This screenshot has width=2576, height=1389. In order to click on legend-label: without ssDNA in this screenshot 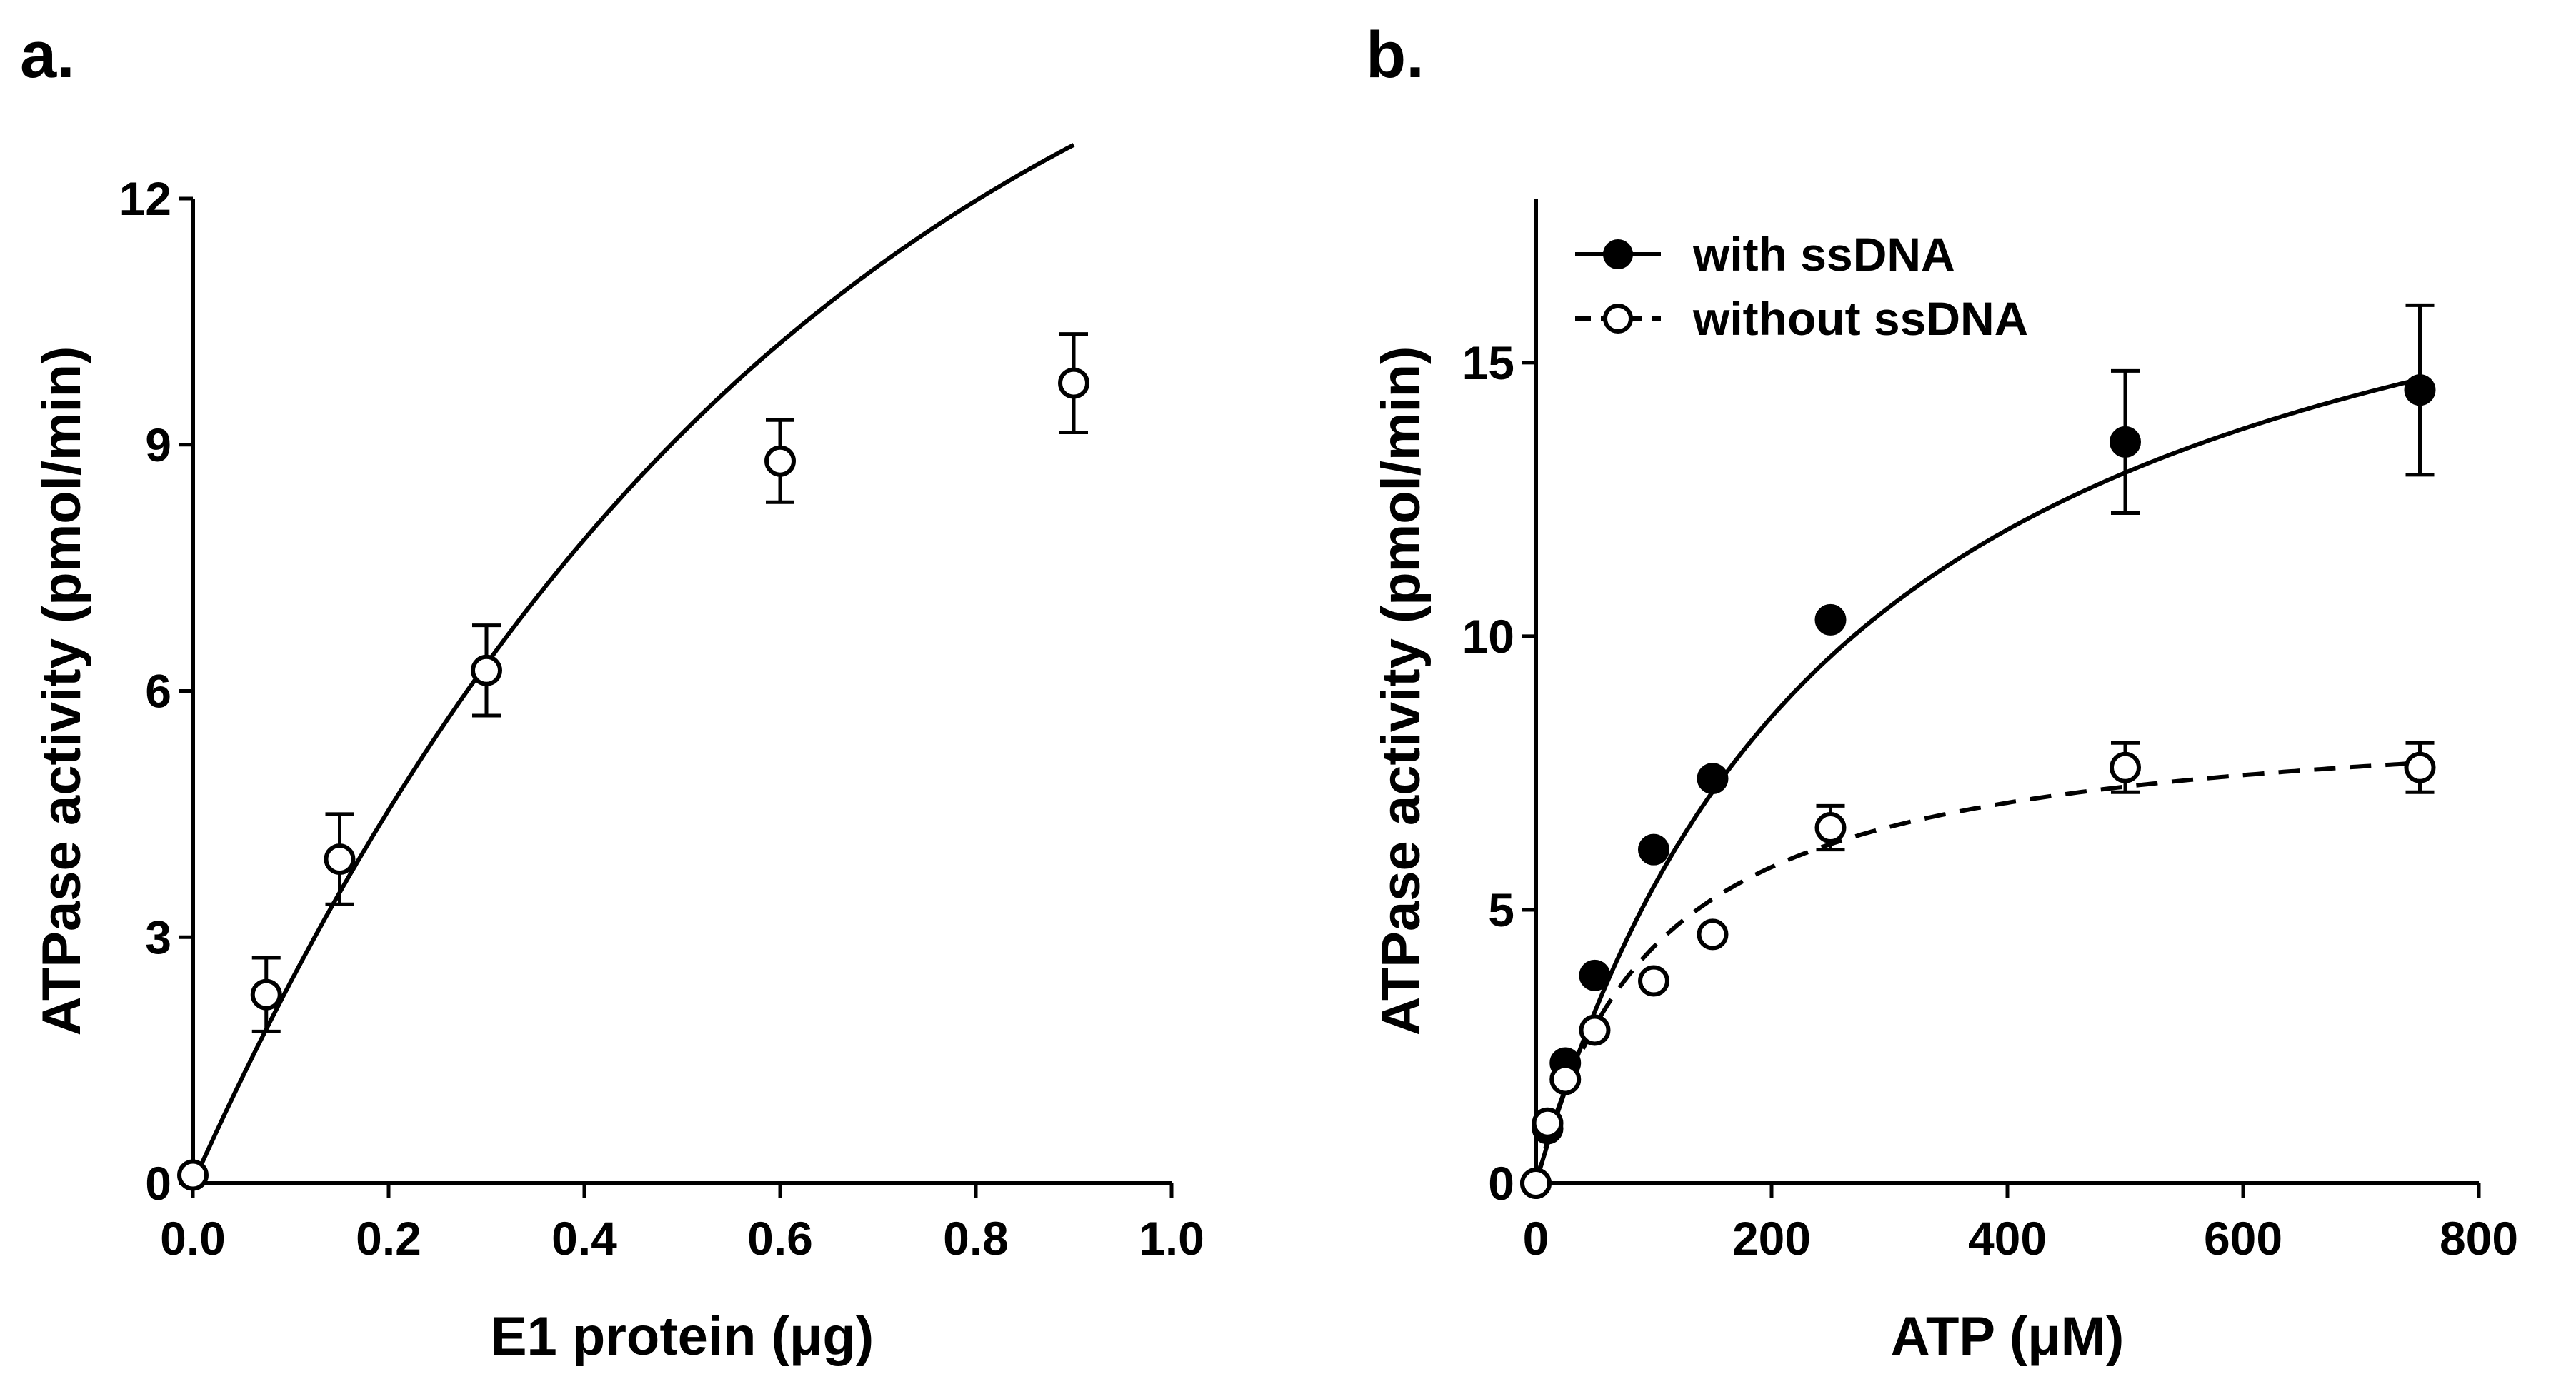, I will do `click(1860, 318)`.